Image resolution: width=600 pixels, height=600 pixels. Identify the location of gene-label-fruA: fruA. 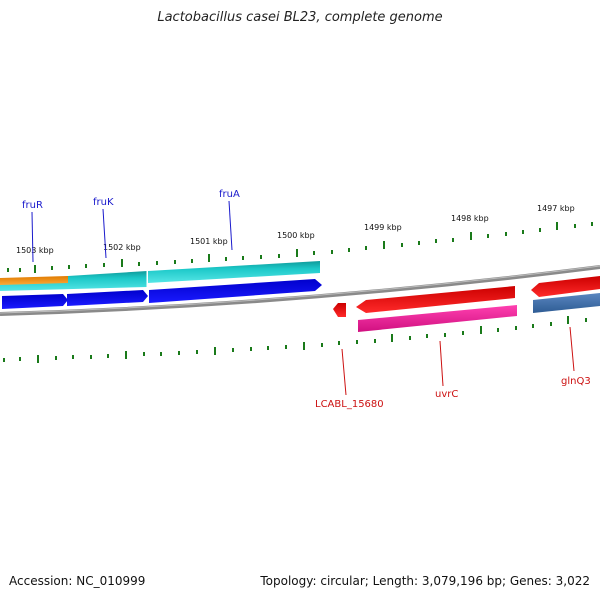
(229, 194).